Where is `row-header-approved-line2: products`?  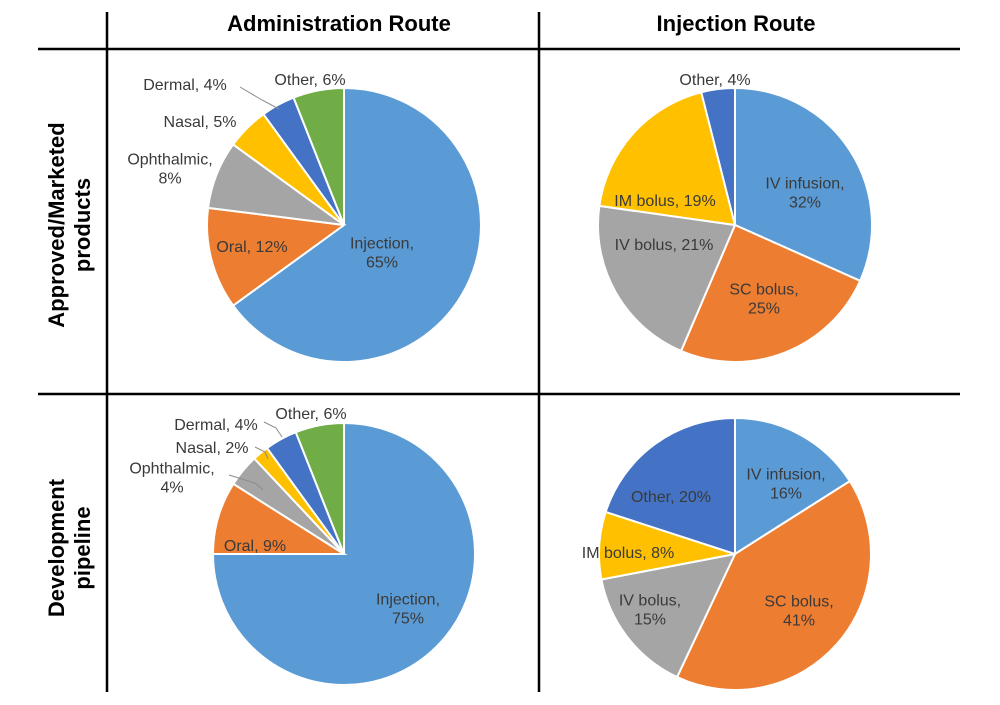 row-header-approved-line2: products is located at coordinates (82, 225).